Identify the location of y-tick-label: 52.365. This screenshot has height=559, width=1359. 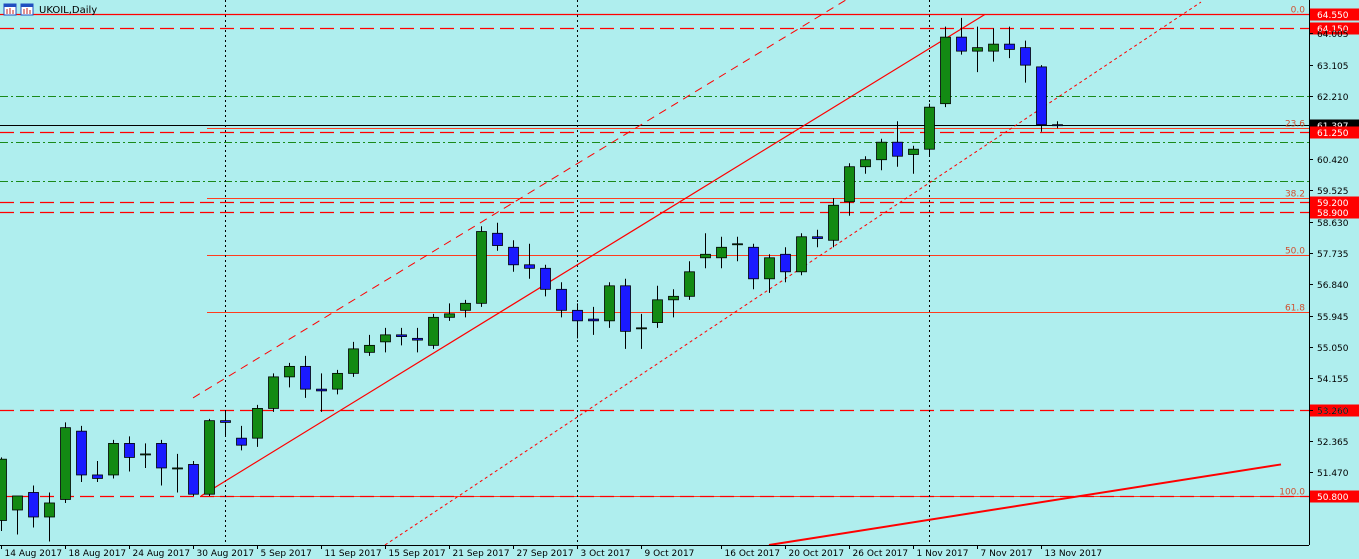
(1333, 443).